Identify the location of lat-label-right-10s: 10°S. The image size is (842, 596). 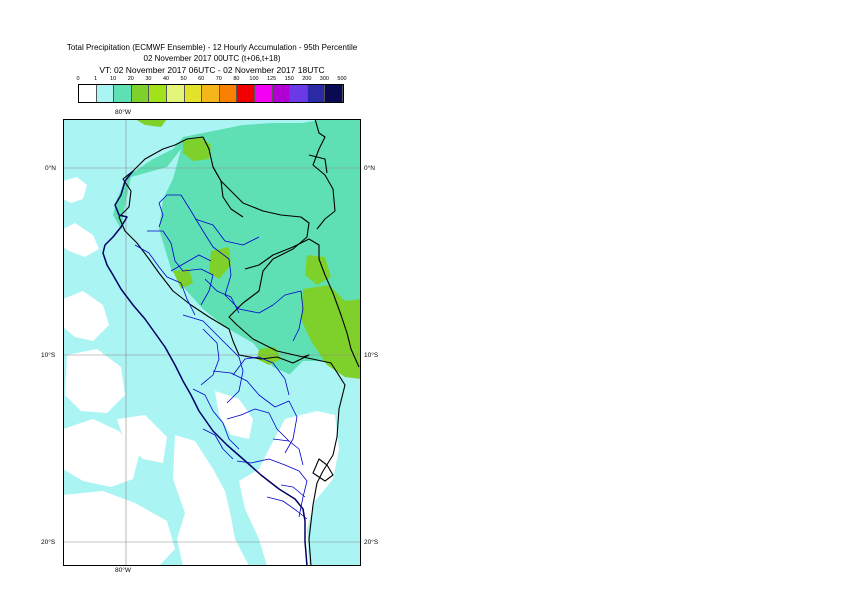
(371, 355).